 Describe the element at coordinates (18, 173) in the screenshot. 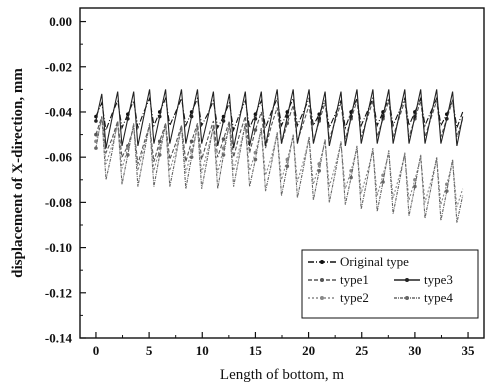

I see `y-axis-title: displacement of X-direction, mm` at that location.